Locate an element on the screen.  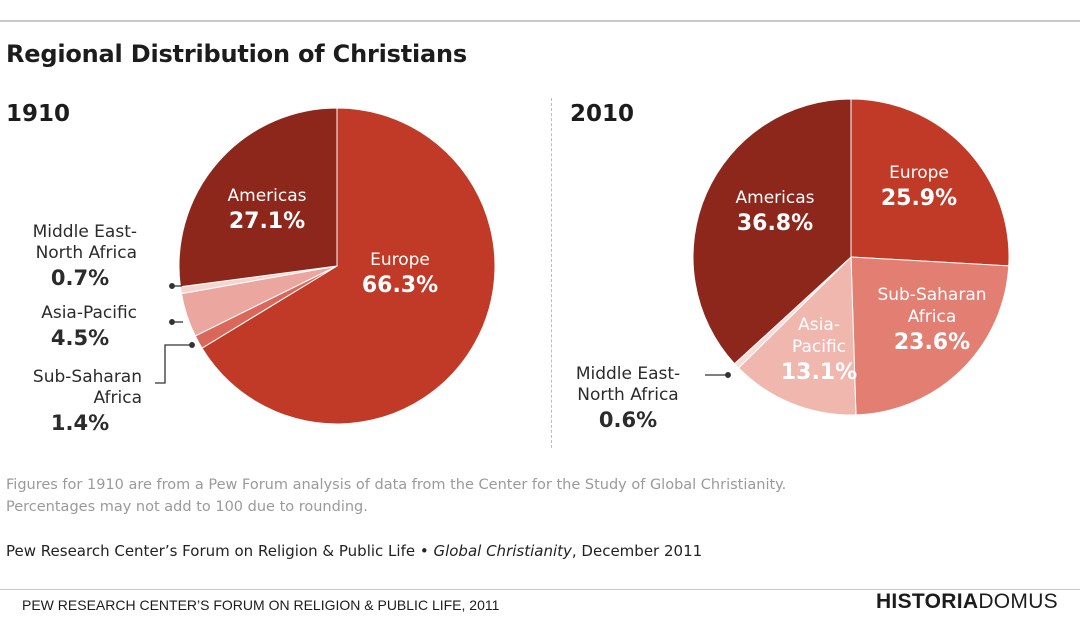
label-2010-asia: Asia- Pacific 13.1% is located at coordinates (819, 350).